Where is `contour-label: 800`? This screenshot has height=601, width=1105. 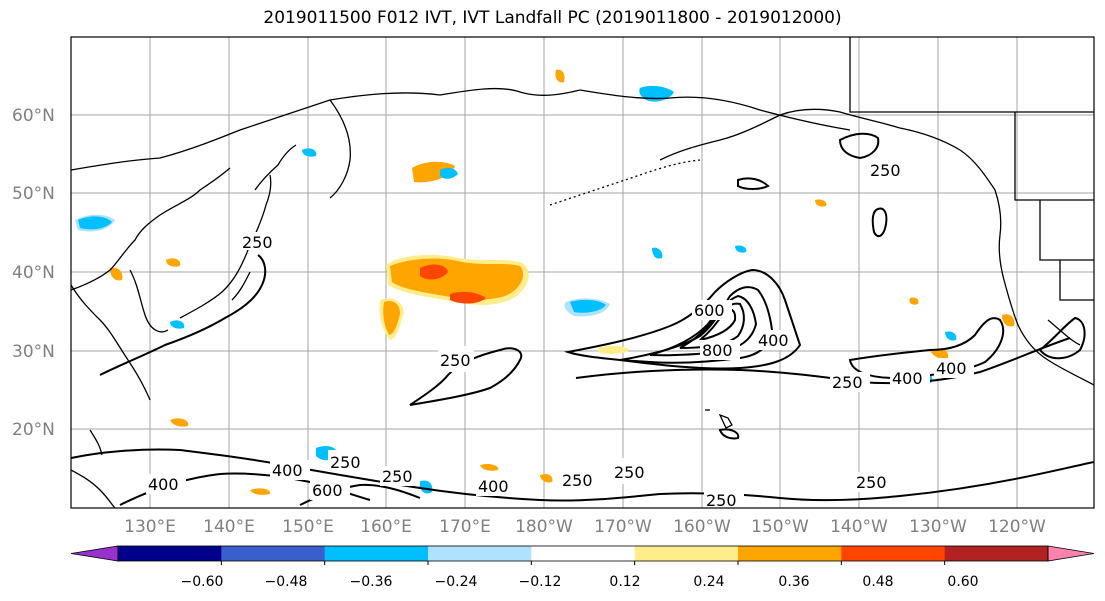
contour-label: 800 is located at coordinates (717, 350).